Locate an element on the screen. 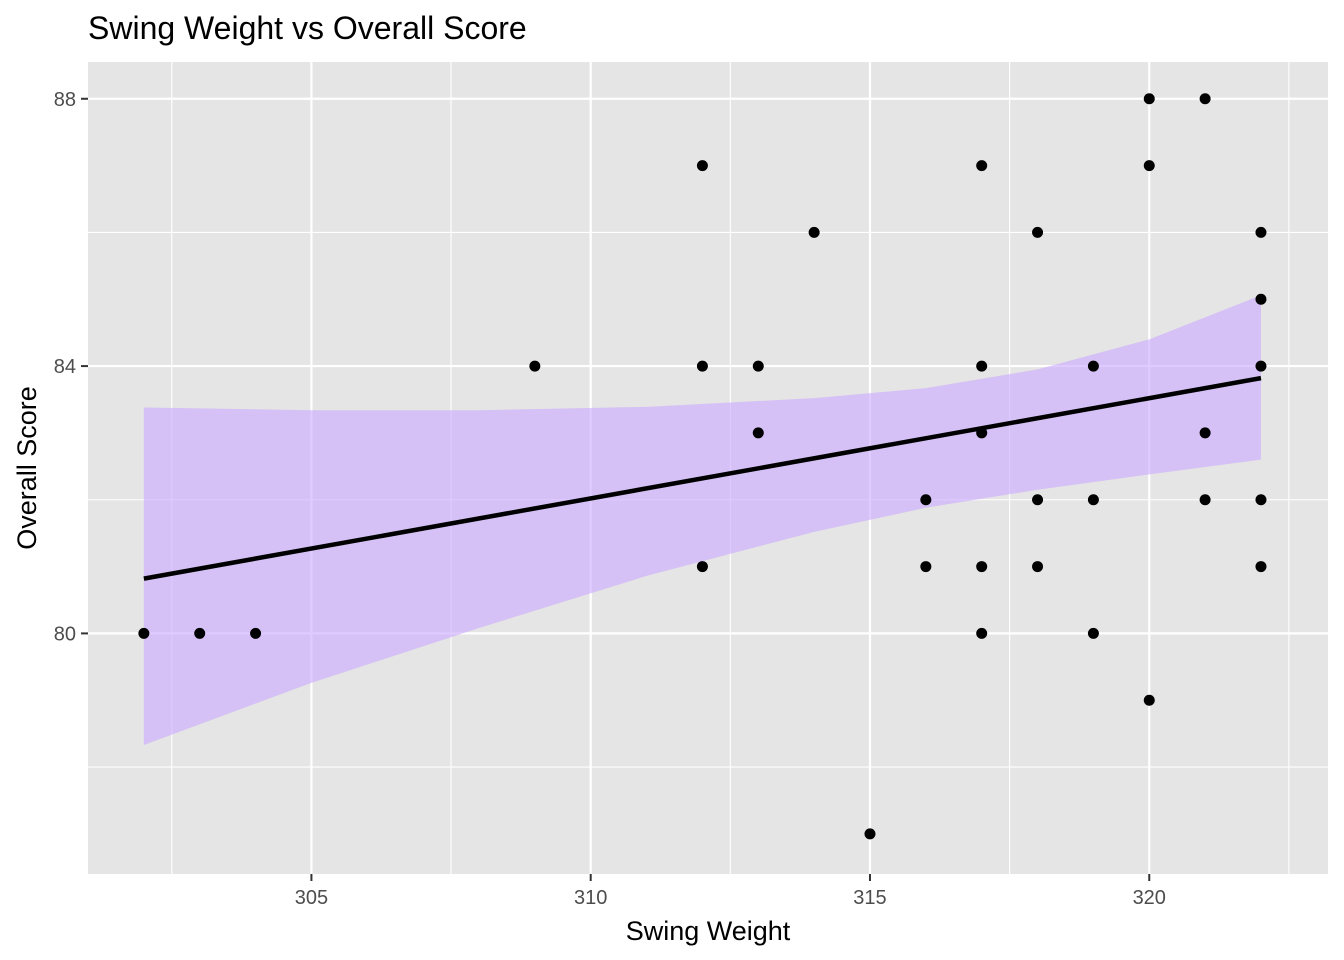 This screenshot has height=960, width=1344. y-tick-label: 88 is located at coordinates (65, 100).